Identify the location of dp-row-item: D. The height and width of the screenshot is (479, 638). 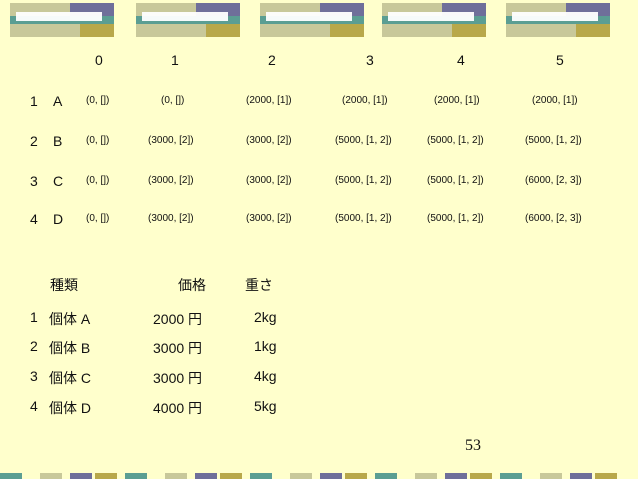
(58, 219).